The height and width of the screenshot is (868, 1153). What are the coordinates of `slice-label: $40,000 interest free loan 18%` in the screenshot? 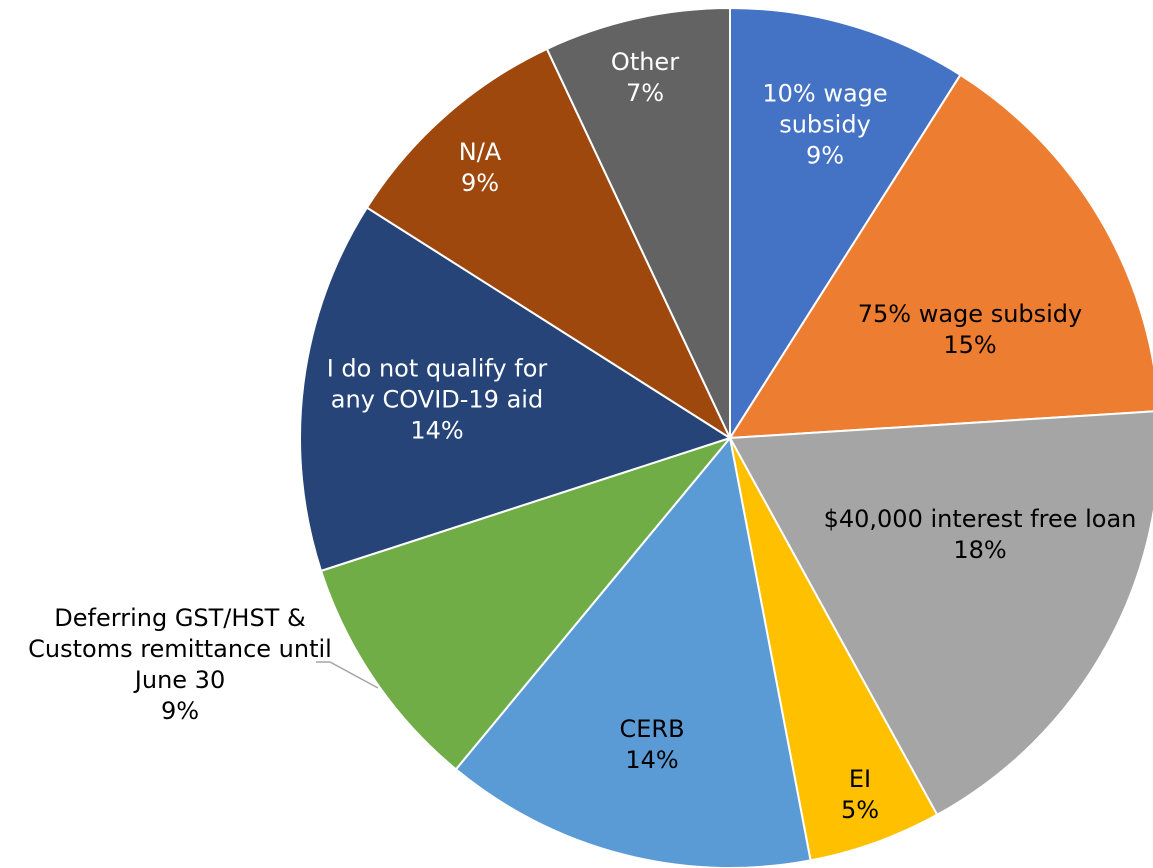 It's located at (979, 535).